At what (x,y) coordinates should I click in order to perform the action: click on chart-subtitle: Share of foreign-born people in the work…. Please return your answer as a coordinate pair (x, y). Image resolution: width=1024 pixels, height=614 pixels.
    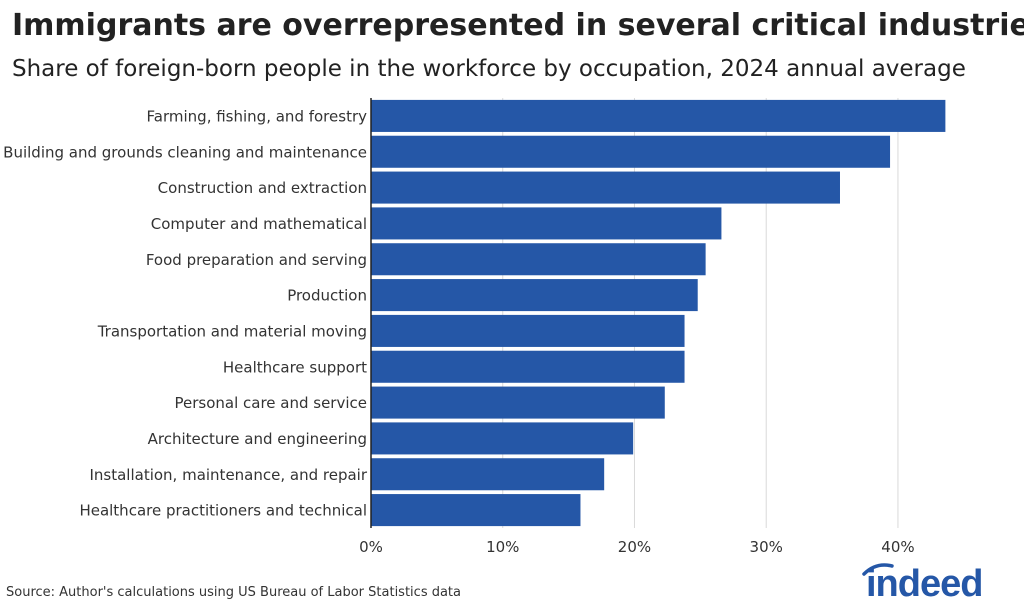
    Looking at the image, I should click on (489, 69).